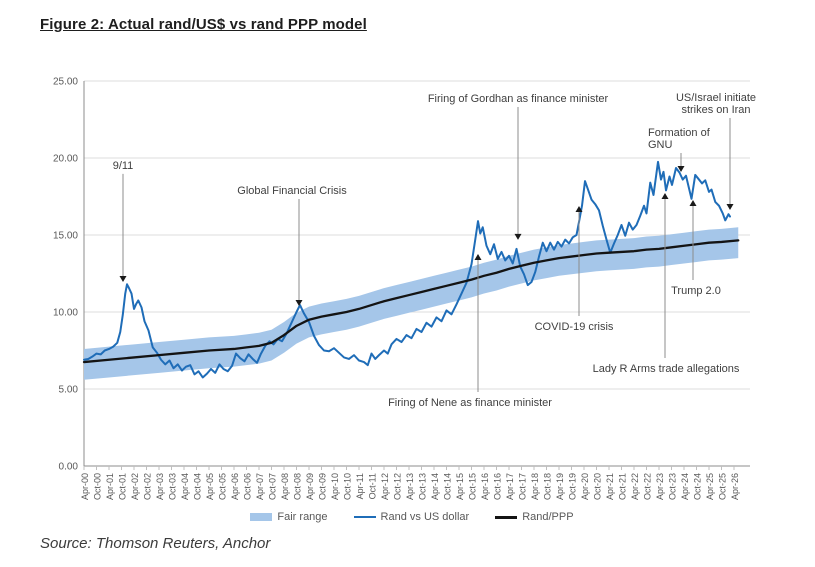 The image size is (815, 567). I want to click on fair-range-swatch-icon, so click(261, 517).